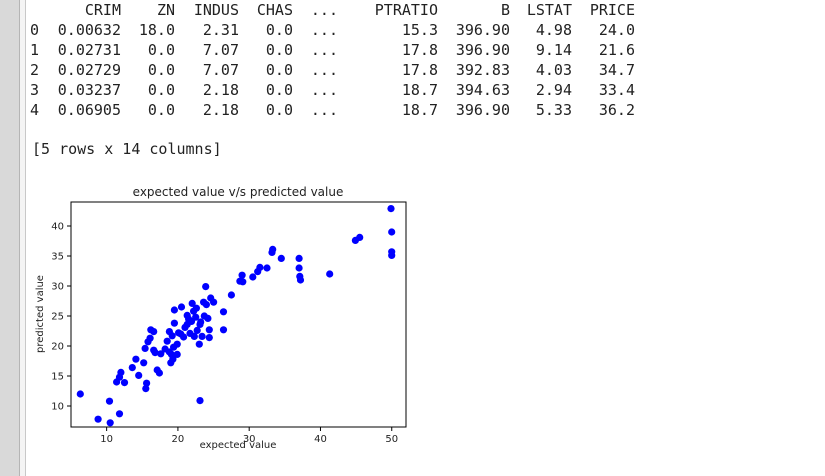  What do you see at coordinates (616, 90) in the screenshot?
I see `table-cell: 33.4` at bounding box center [616, 90].